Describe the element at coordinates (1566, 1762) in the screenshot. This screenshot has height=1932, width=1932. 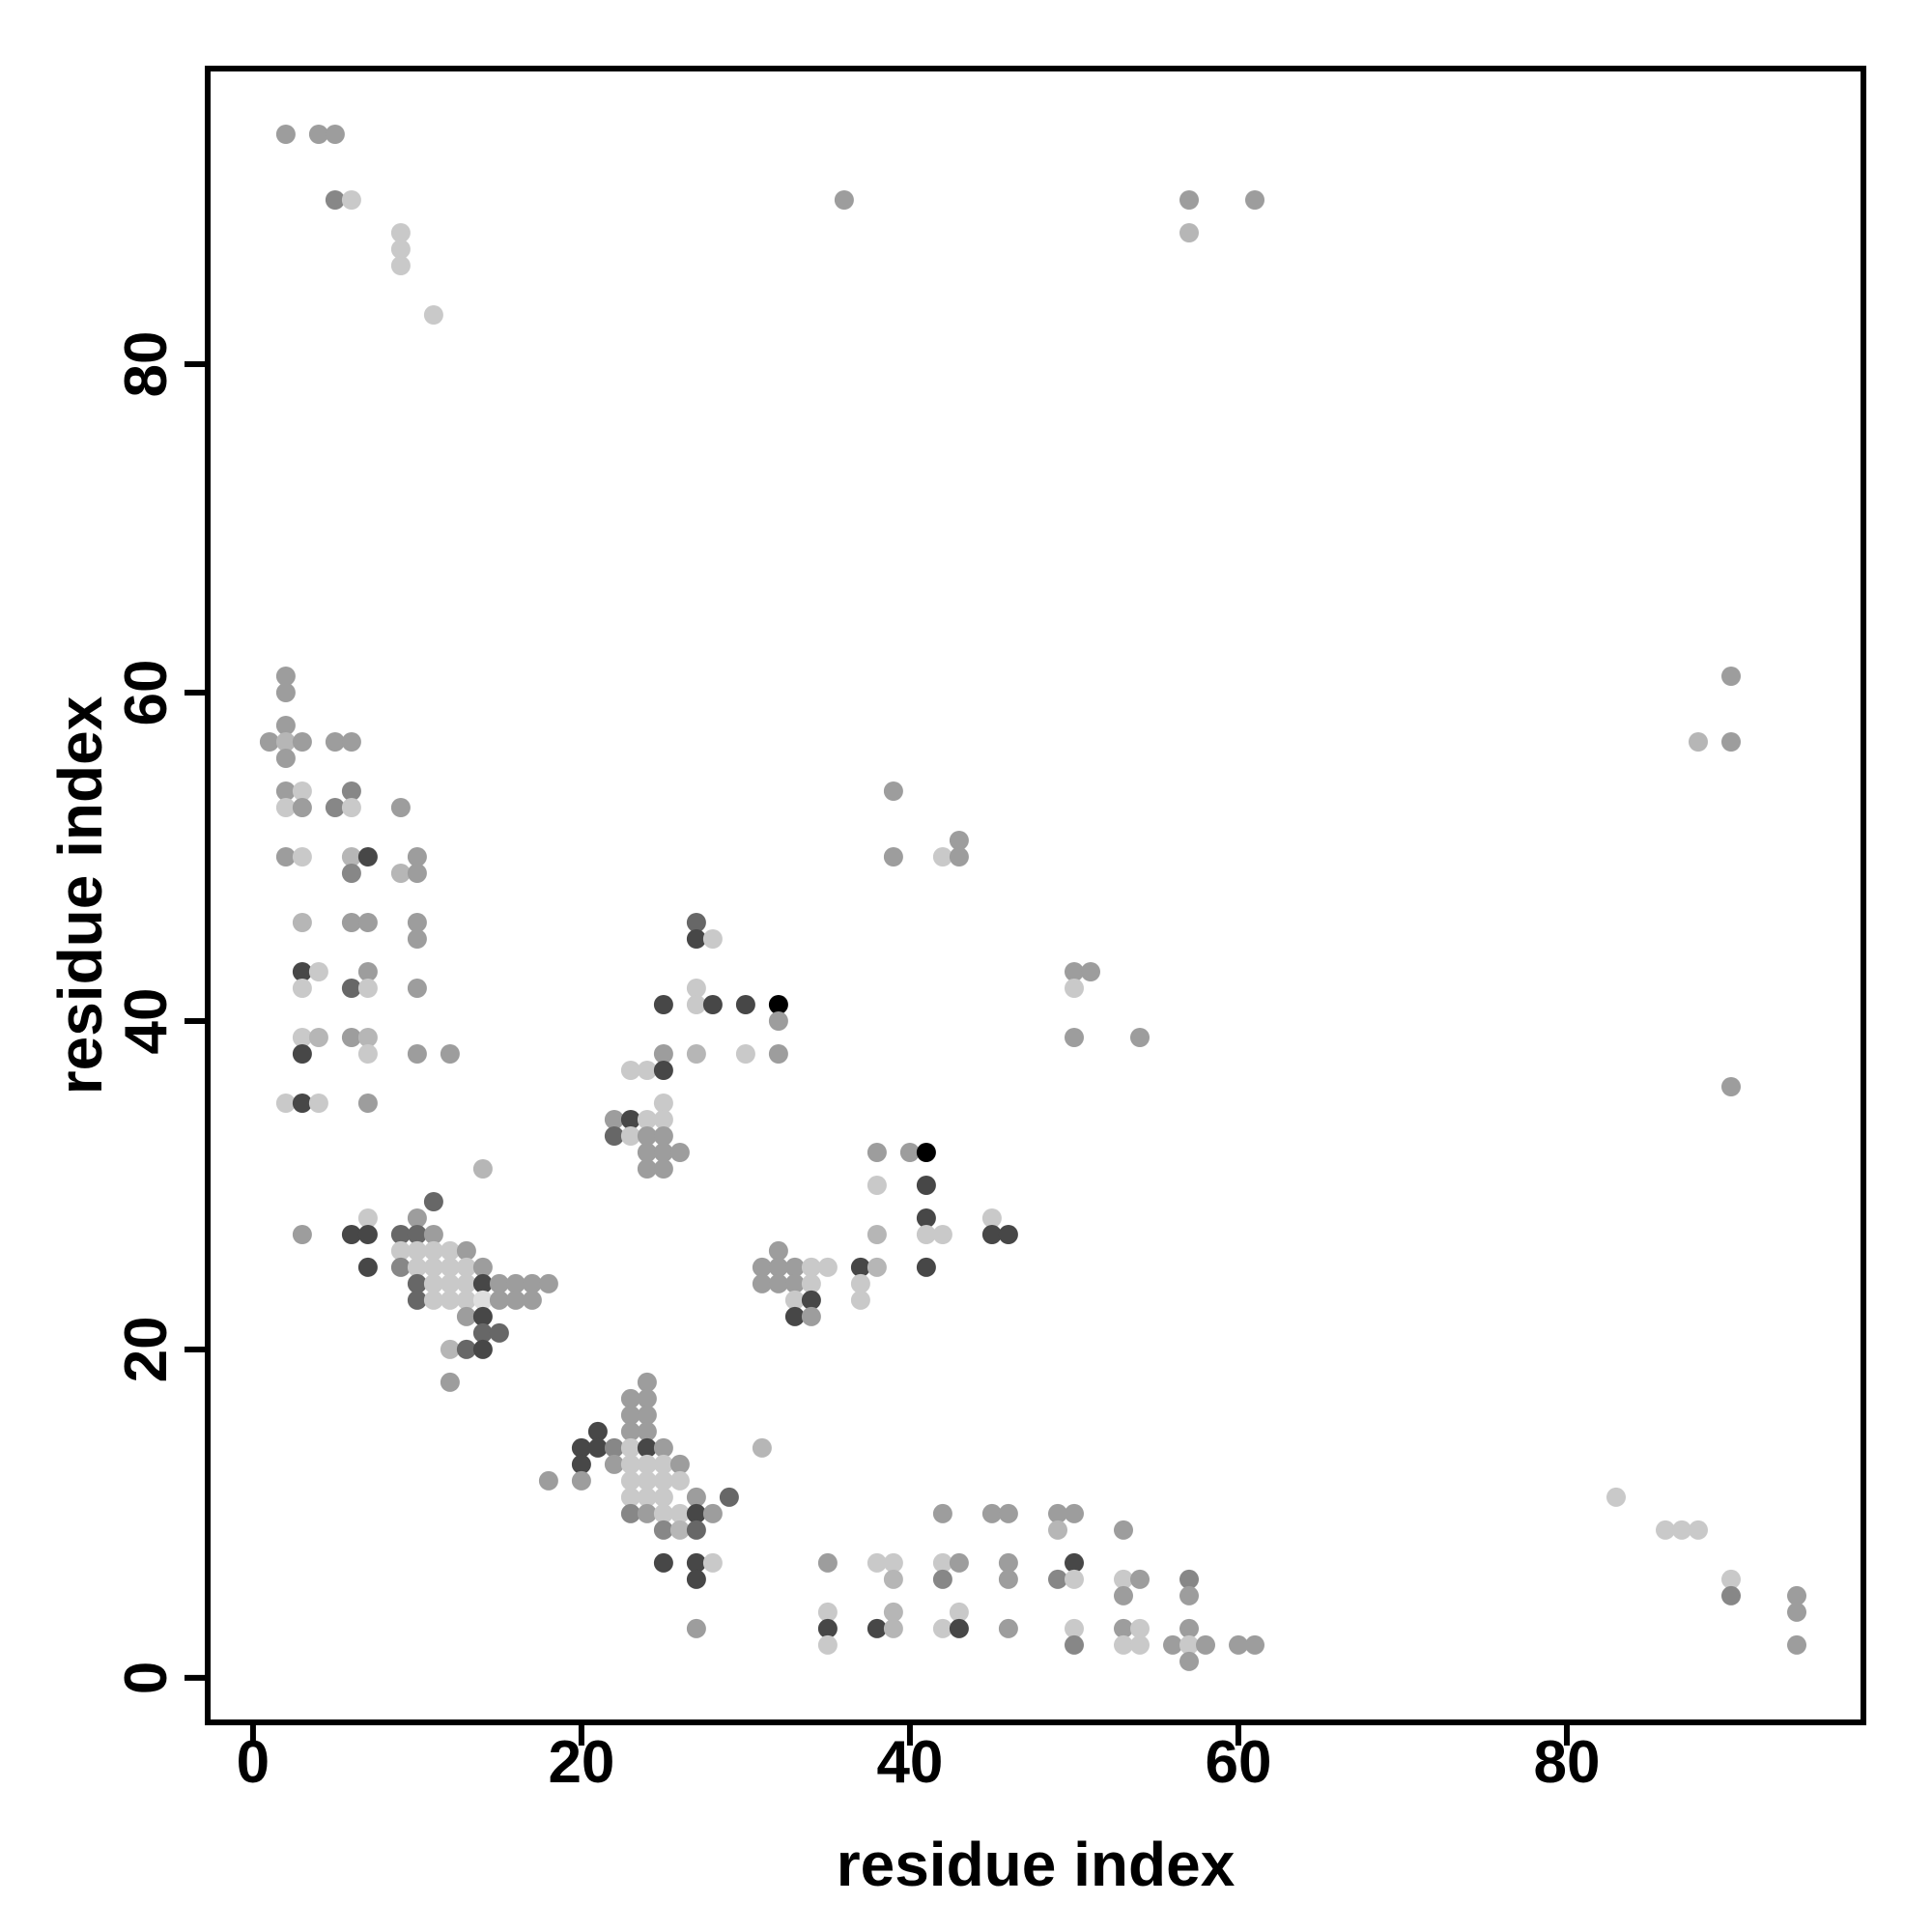
I see `x-tick-label: 80` at that location.